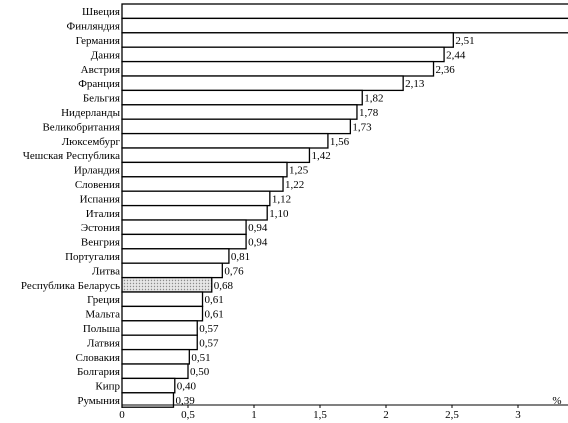 This screenshot has width=568, height=423. Describe the element at coordinates (98, 41) in the screenshot. I see `category-label: Германия` at that location.